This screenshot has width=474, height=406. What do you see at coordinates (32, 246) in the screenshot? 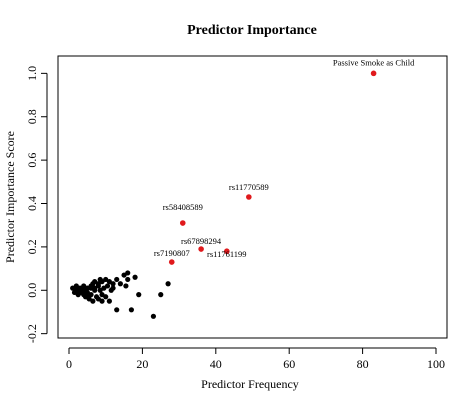
I see `y-tick-label: 0.2` at bounding box center [32, 246].